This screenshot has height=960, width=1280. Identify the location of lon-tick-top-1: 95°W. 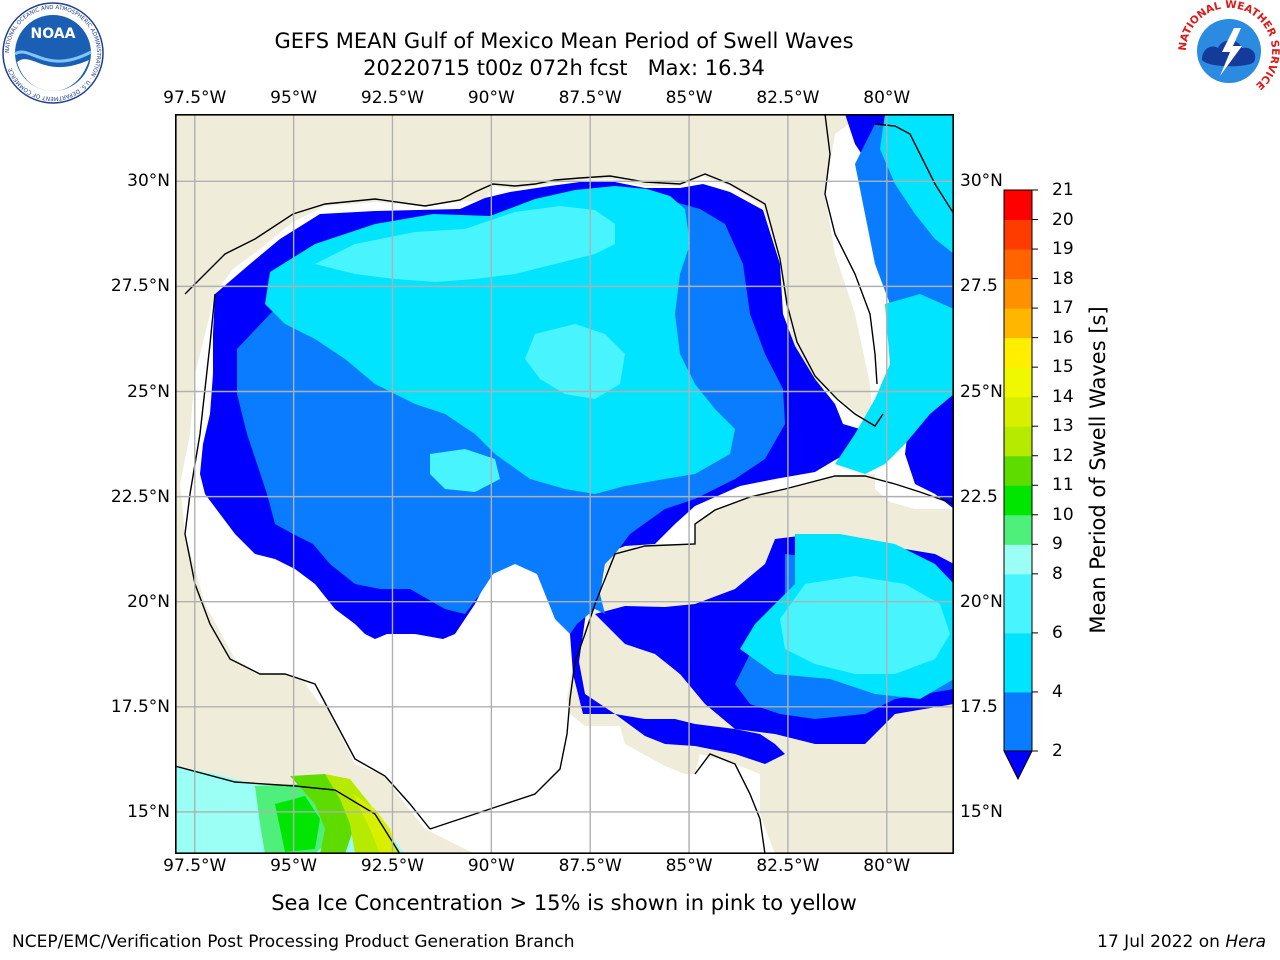
(294, 98).